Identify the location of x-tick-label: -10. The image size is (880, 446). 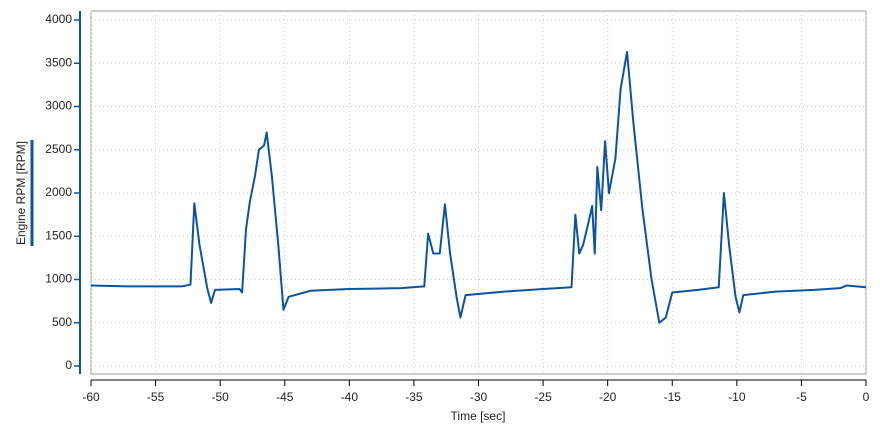
(737, 397).